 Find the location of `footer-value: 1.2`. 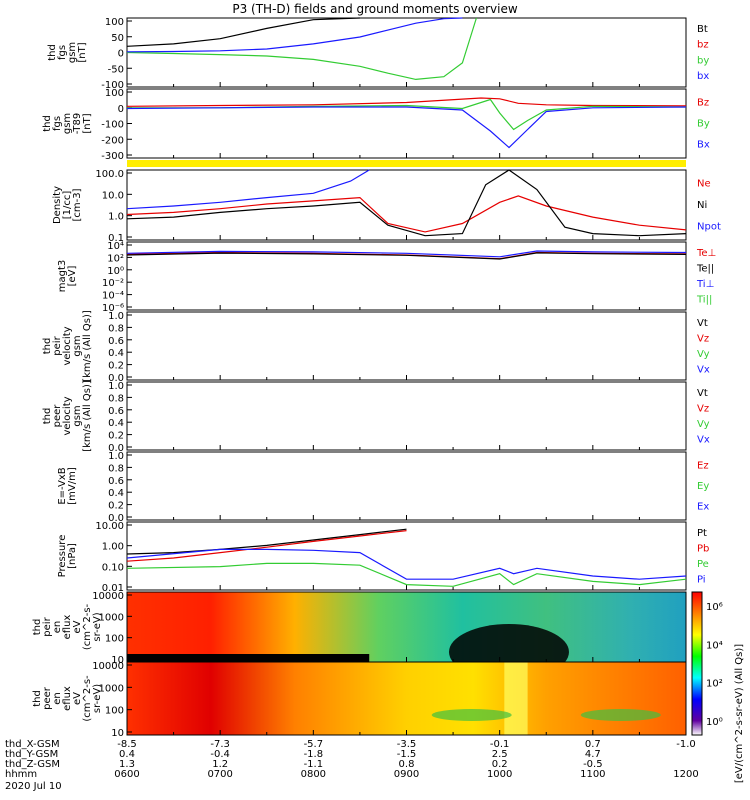

footer-value: 1.2 is located at coordinates (220, 764).